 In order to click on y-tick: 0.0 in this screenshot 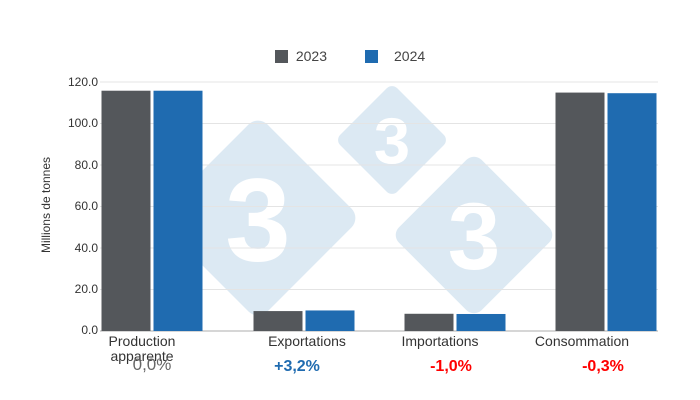, I will do `click(89, 330)`.